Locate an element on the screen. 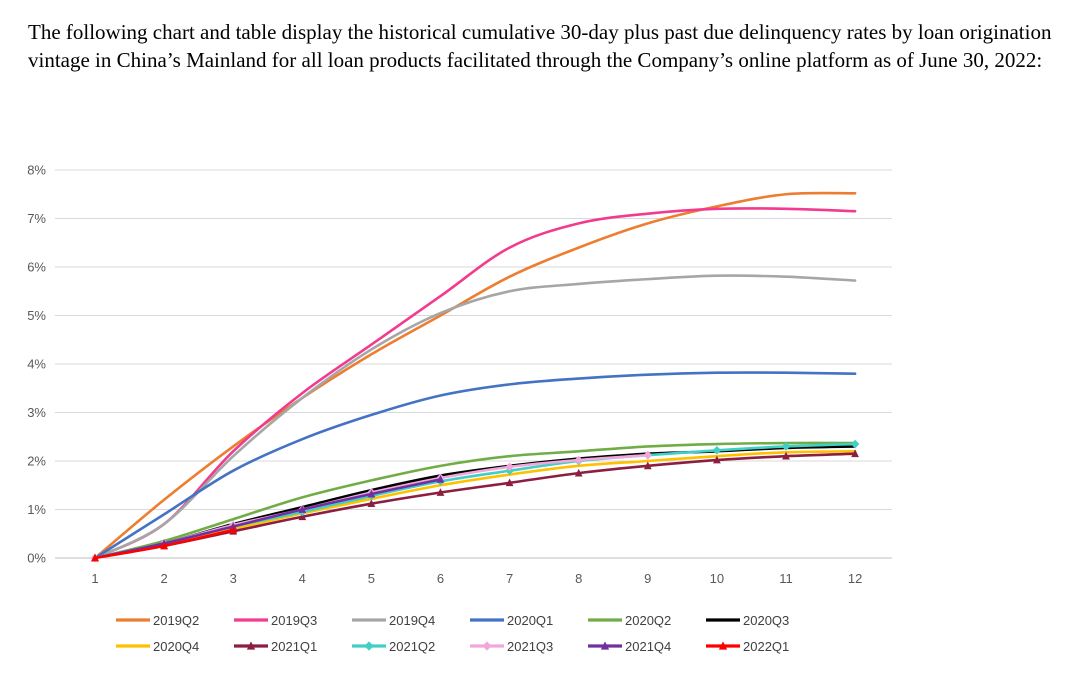 Image resolution: width=1080 pixels, height=678 pixels. legend-label: 2019Q2 is located at coordinates (176, 620).